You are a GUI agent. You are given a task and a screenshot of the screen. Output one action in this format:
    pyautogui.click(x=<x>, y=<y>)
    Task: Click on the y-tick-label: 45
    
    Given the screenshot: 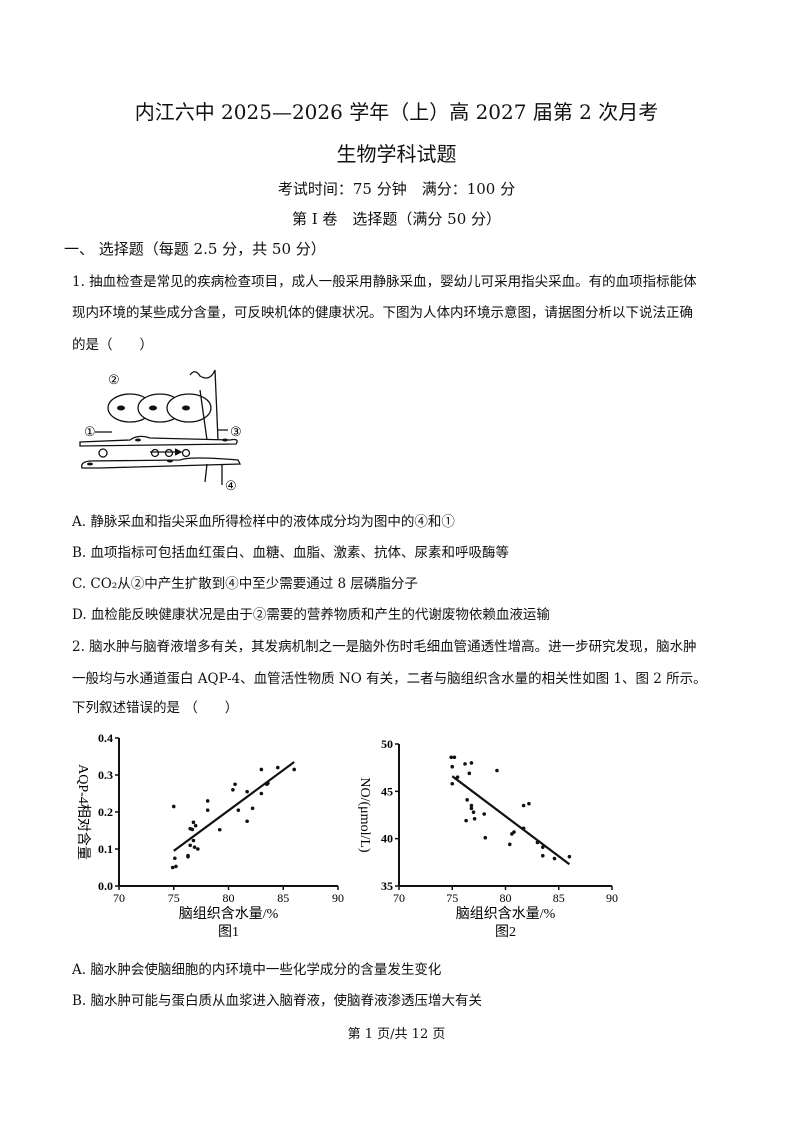 What is the action you would take?
    pyautogui.click(x=387, y=791)
    